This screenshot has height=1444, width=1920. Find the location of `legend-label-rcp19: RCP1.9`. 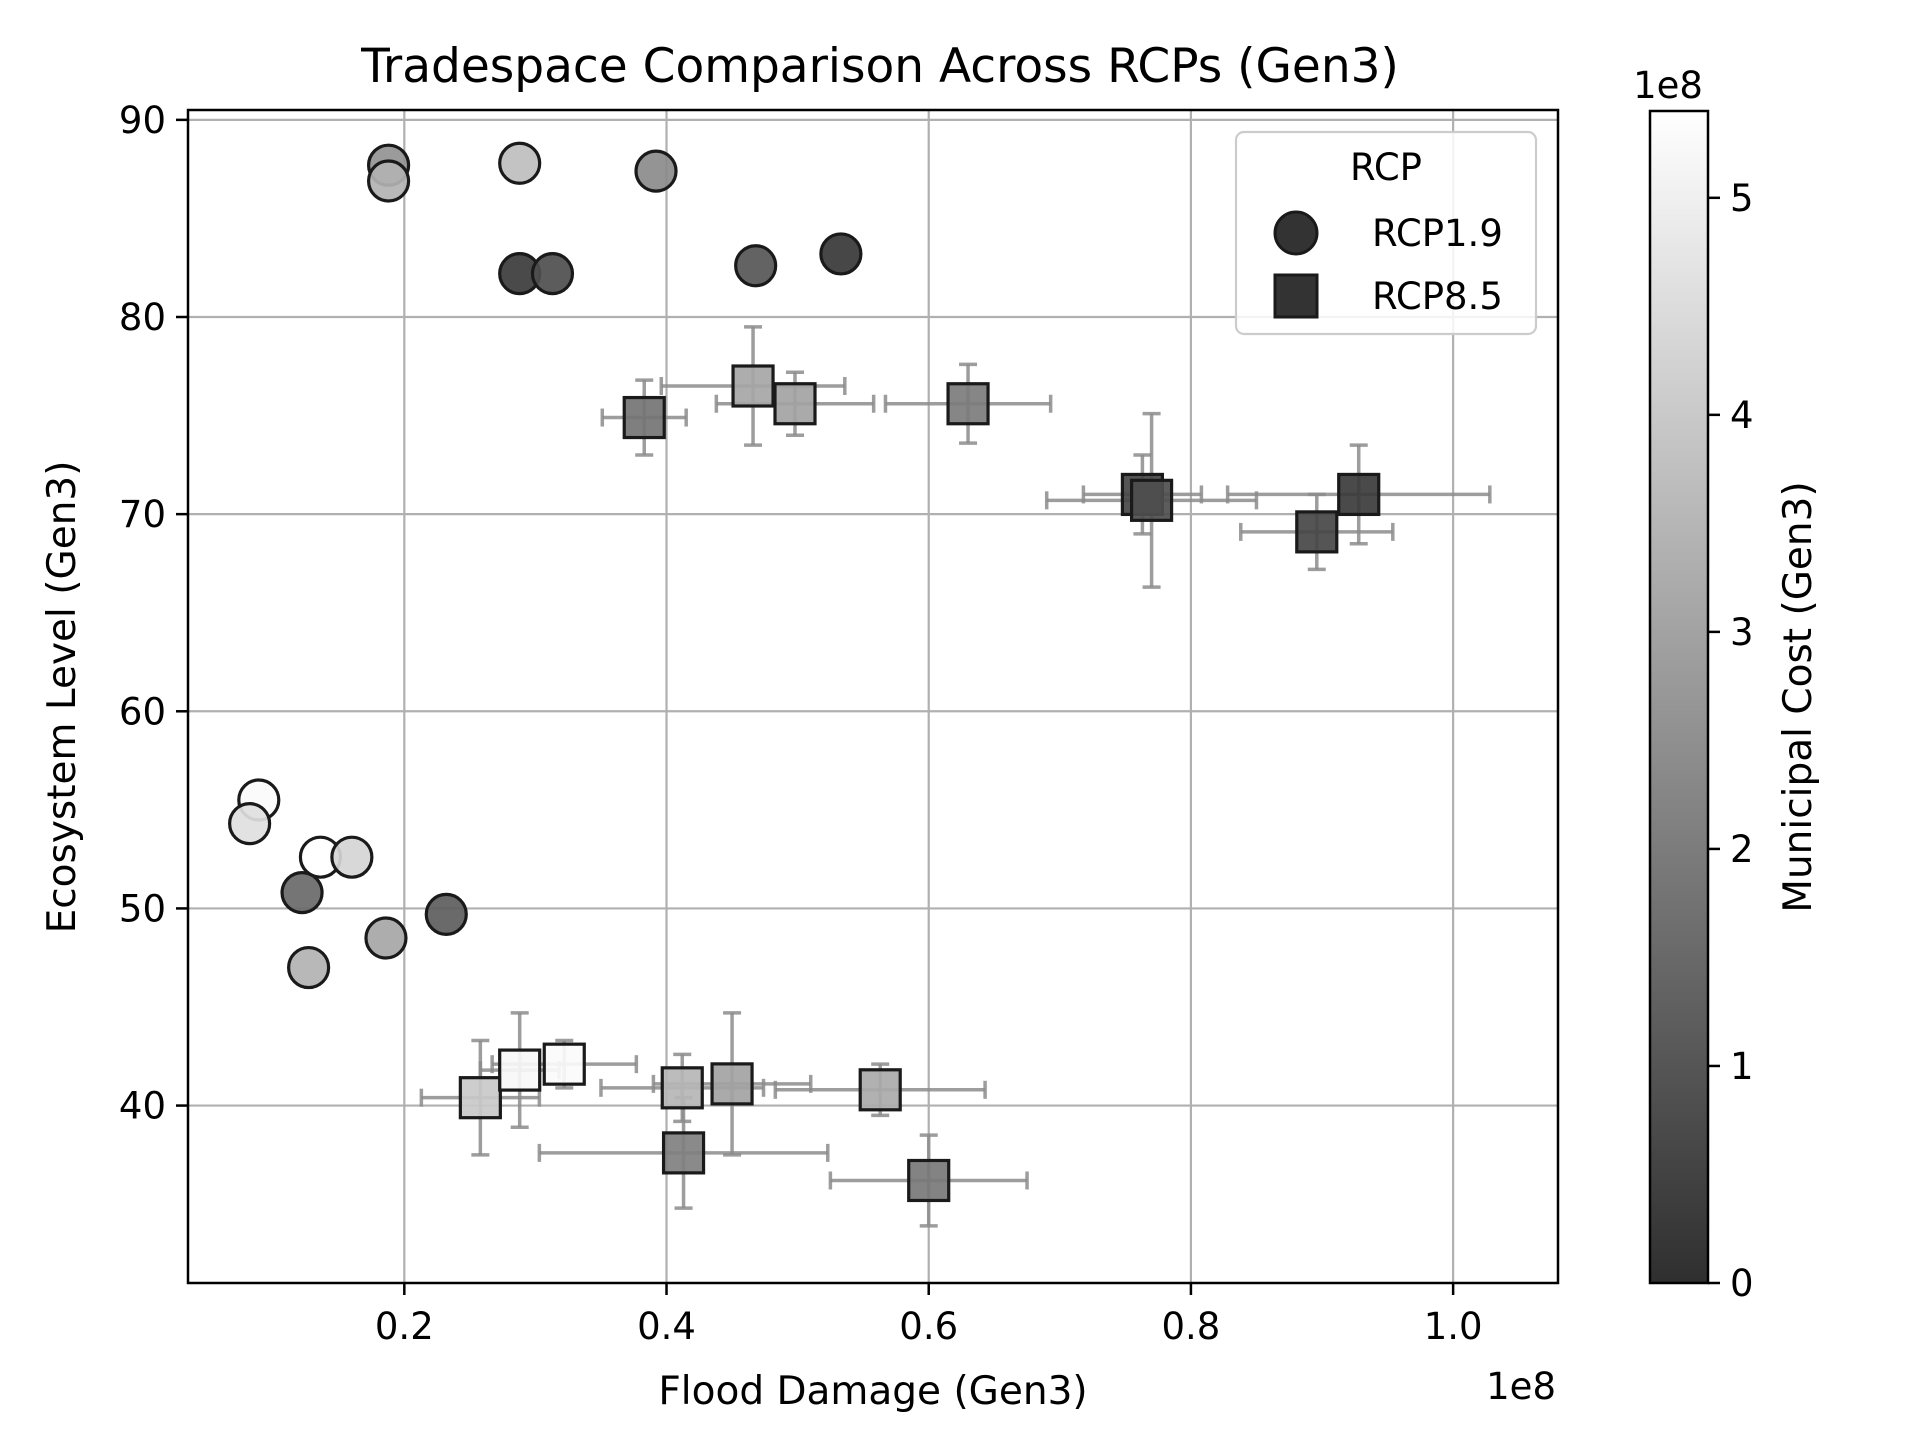

legend-label-rcp19: RCP1.9 is located at coordinates (1437, 233).